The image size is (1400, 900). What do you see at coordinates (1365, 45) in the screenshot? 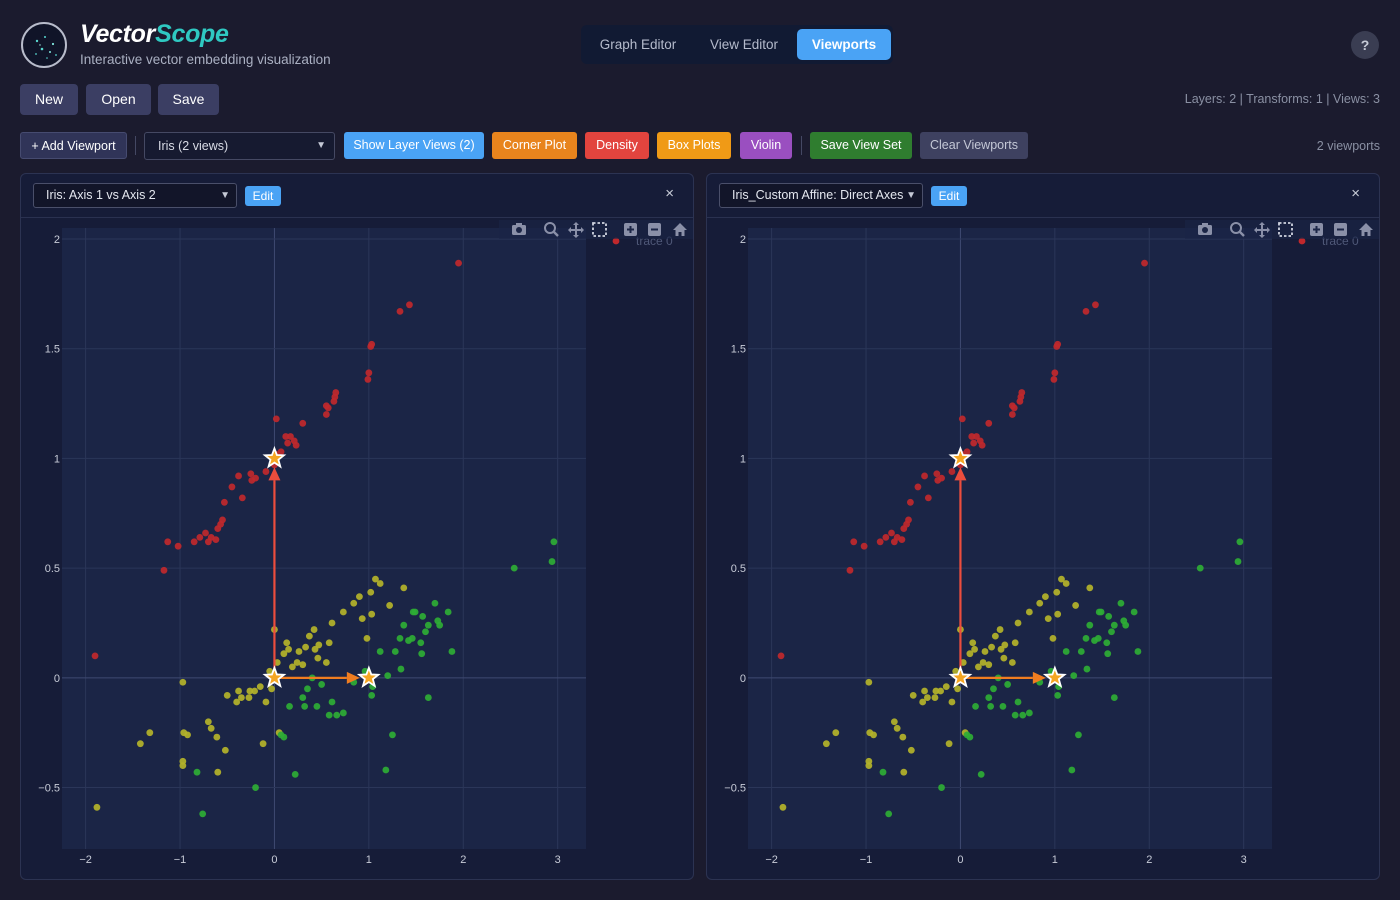
I see `help-button: ?` at bounding box center [1365, 45].